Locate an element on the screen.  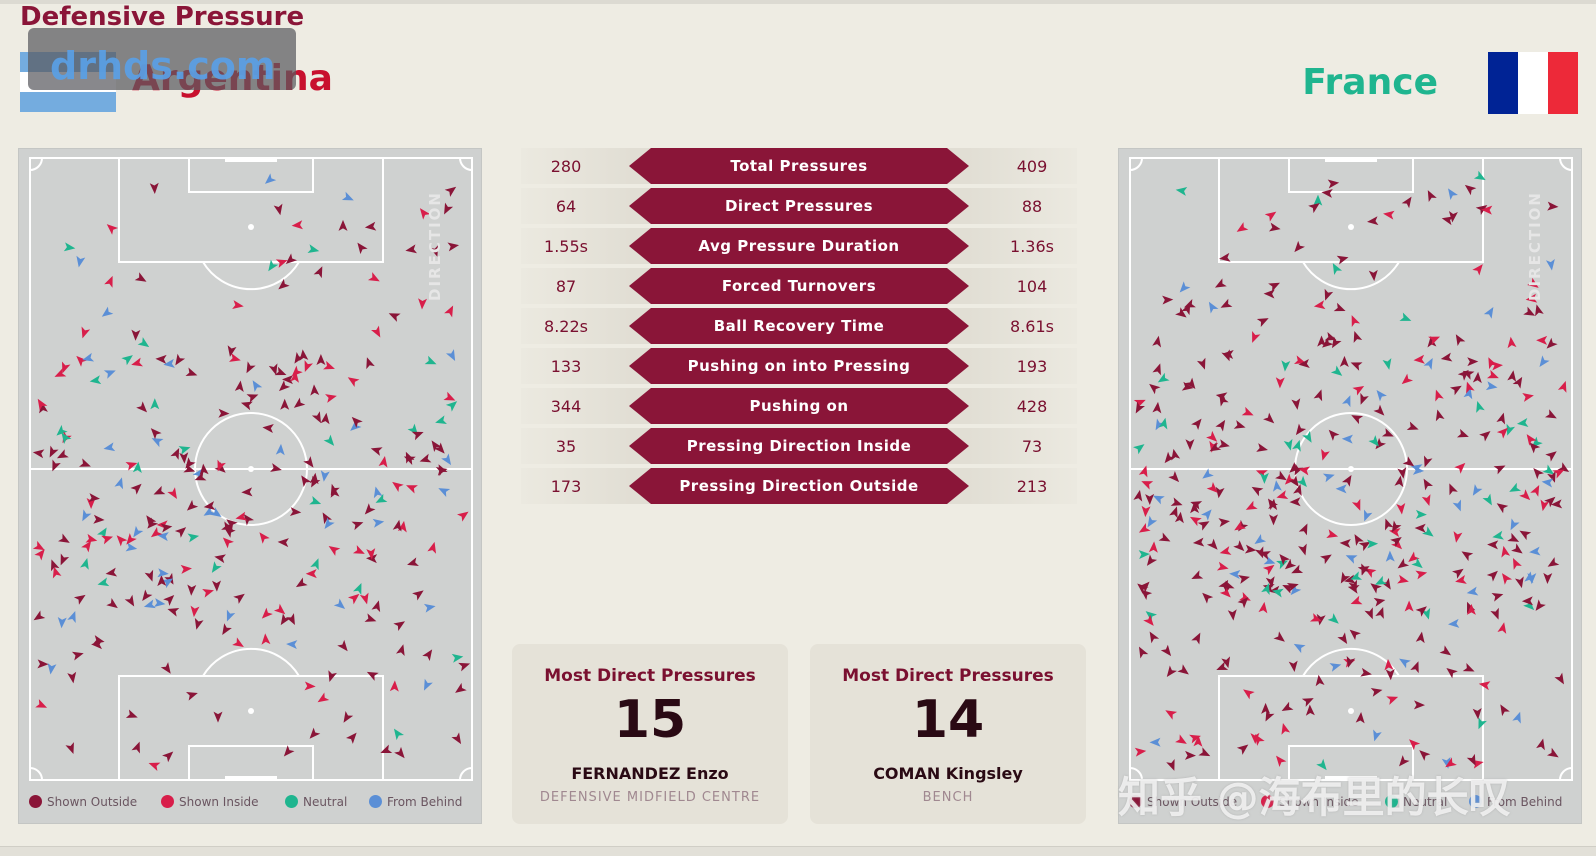
dot-icon is located at coordinates (1135, 801).